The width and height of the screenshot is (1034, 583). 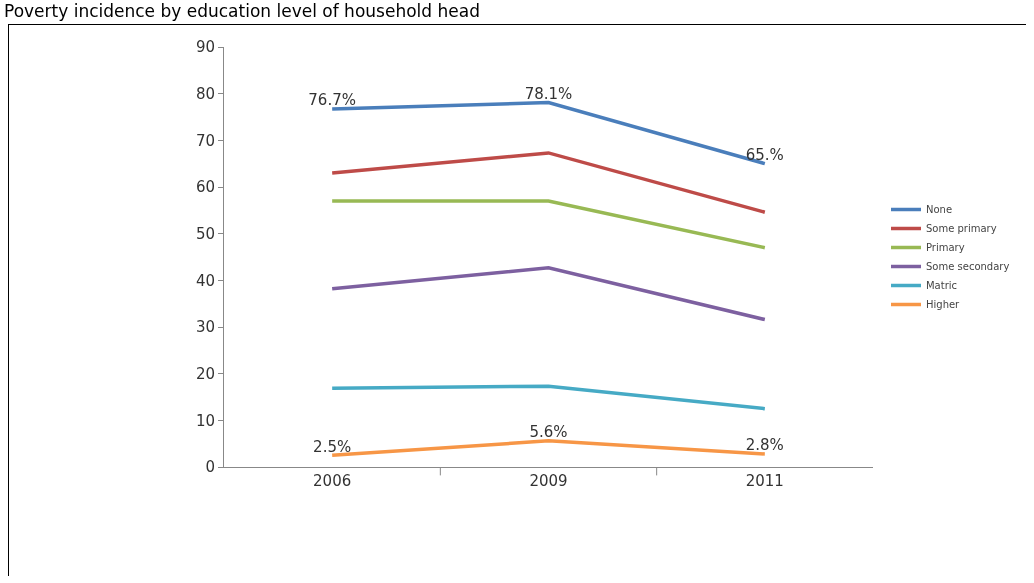 I want to click on y-tick-label: 40, so click(x=205, y=280).